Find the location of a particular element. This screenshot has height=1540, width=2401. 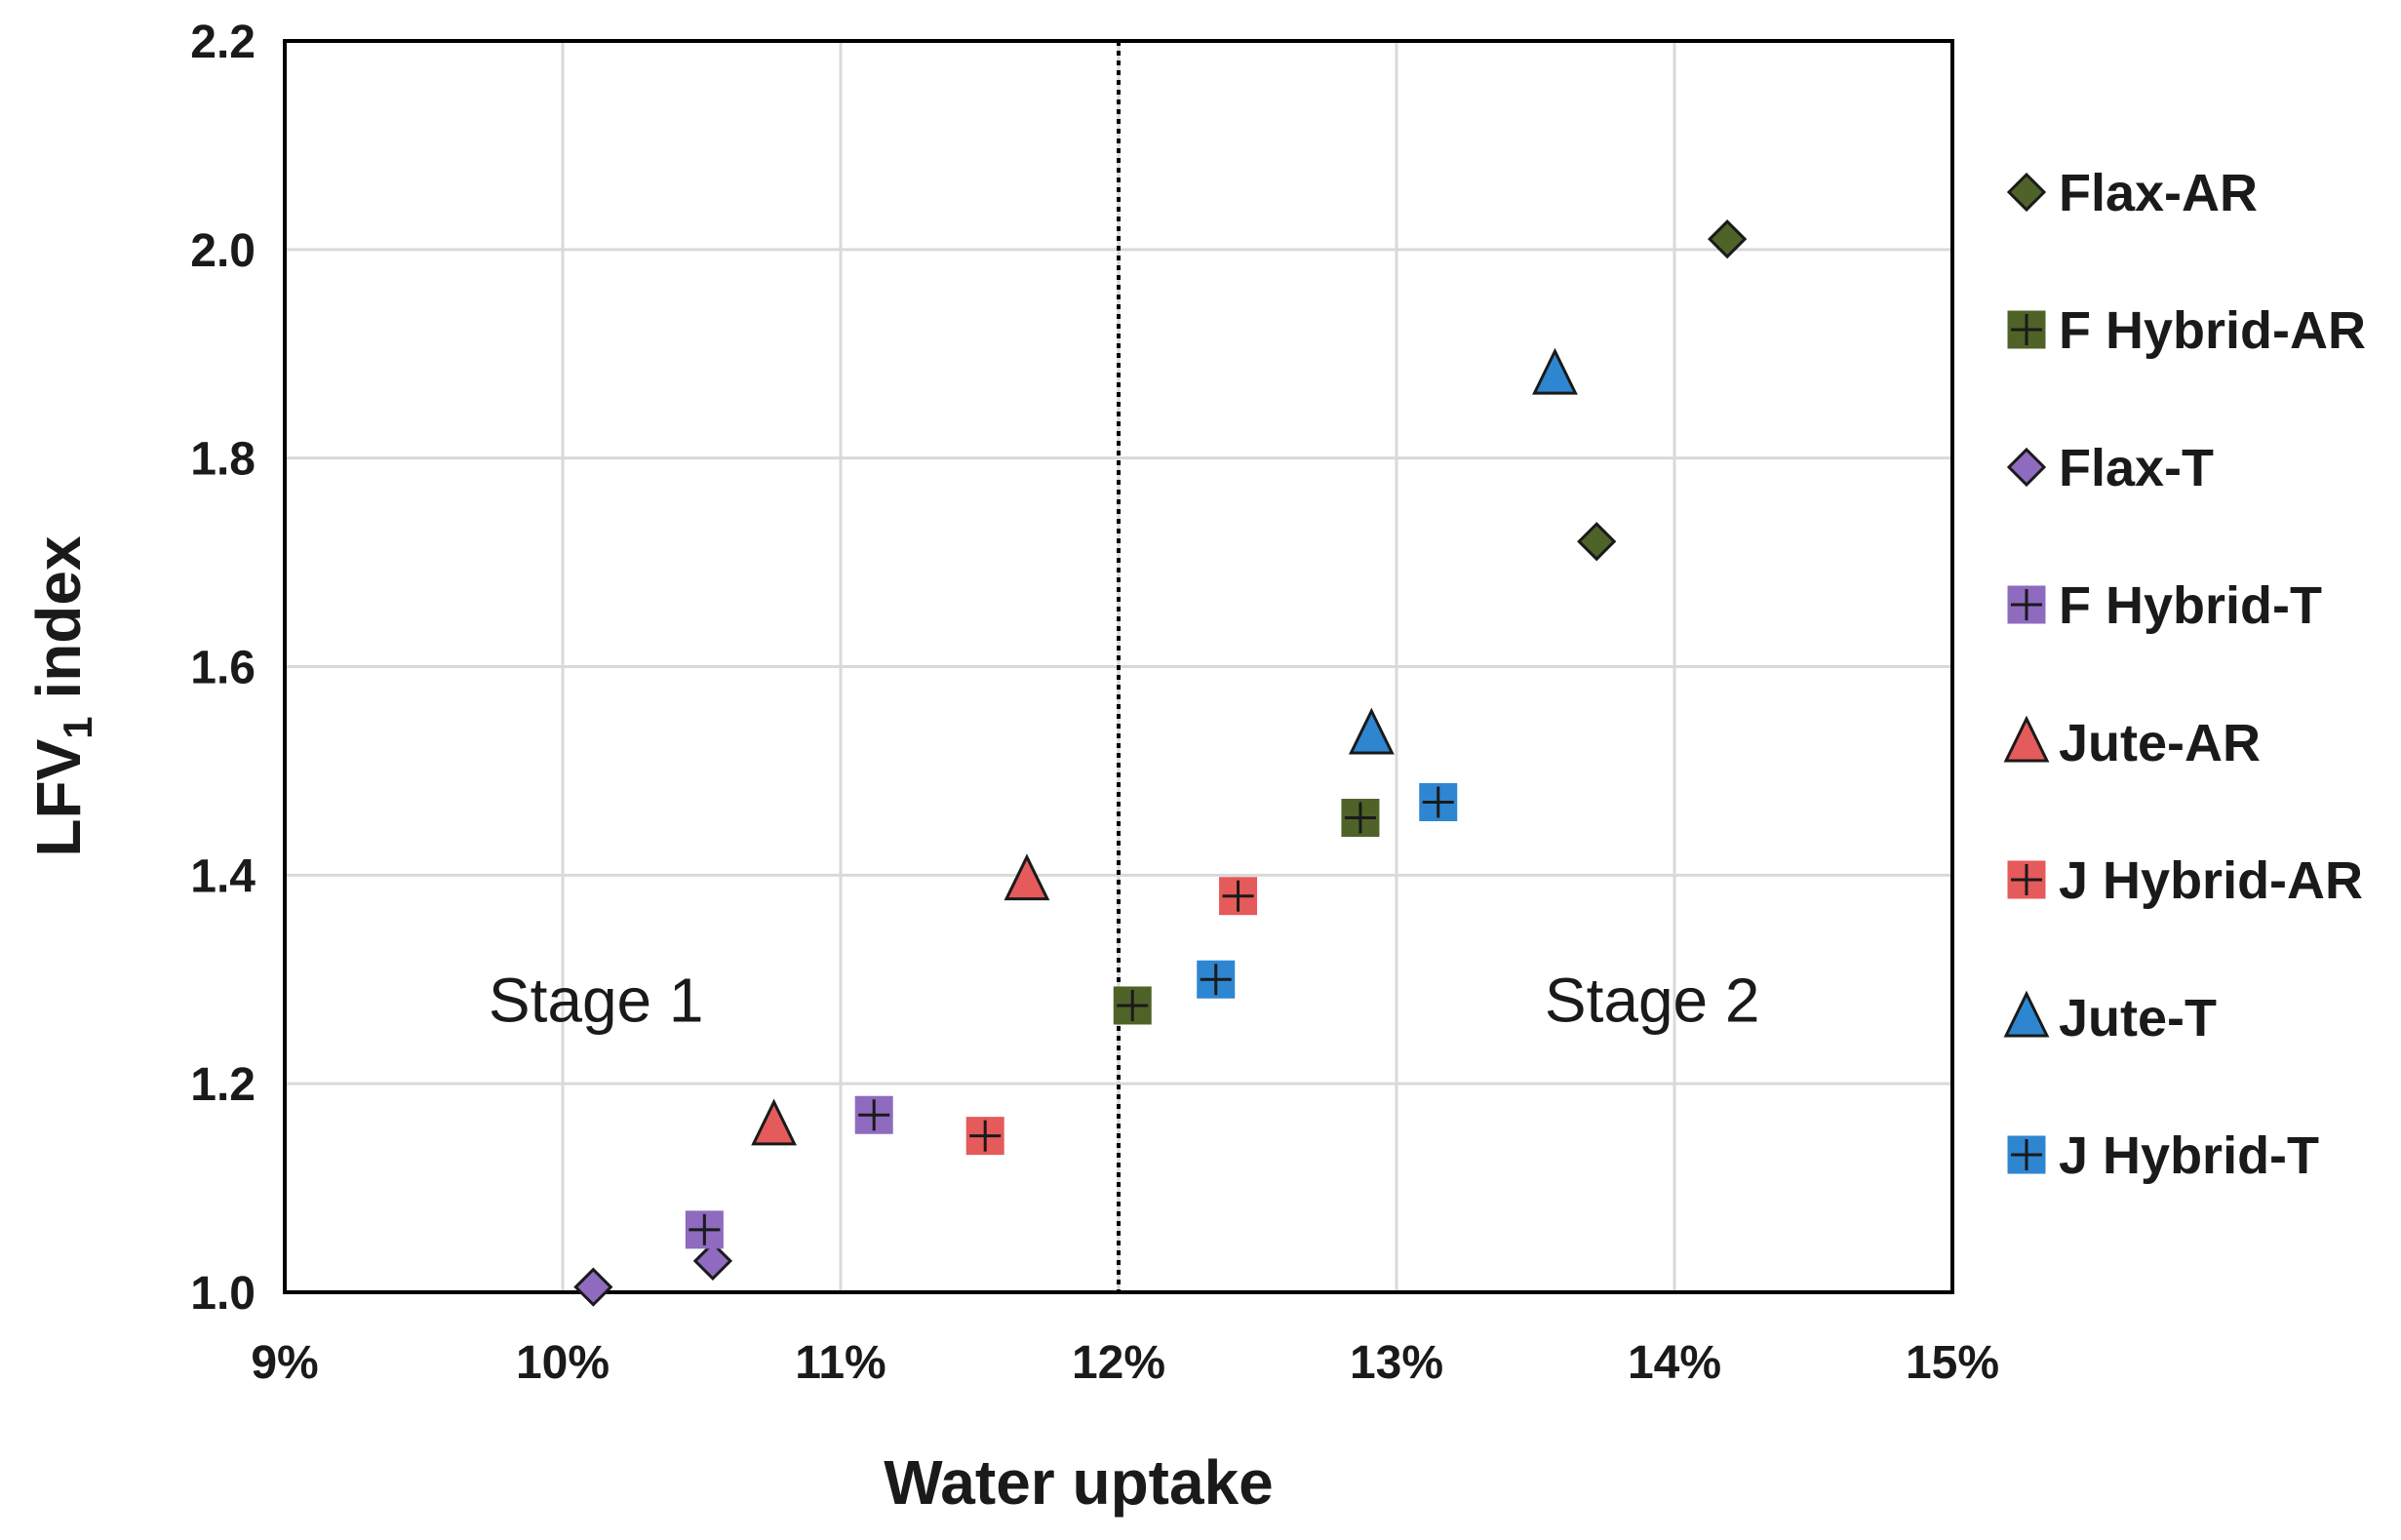

x-tick-label: 14% is located at coordinates (1674, 1363).